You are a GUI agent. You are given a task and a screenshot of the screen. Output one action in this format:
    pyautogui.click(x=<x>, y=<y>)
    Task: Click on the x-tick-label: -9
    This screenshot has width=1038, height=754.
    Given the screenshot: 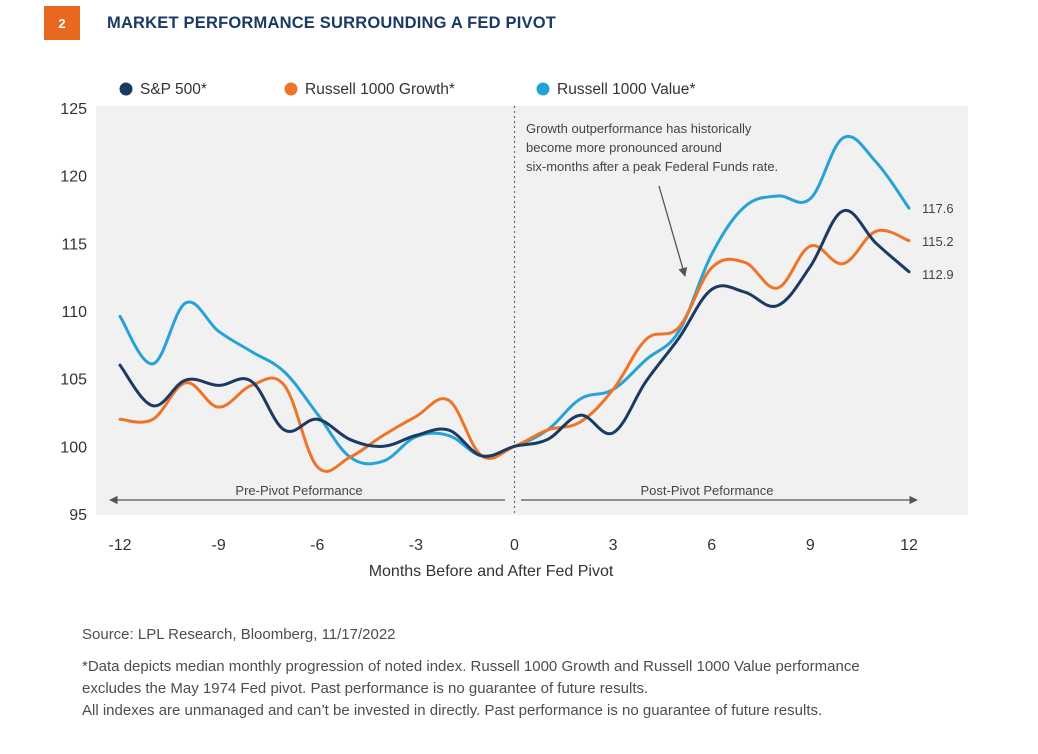 What is the action you would take?
    pyautogui.click(x=219, y=545)
    